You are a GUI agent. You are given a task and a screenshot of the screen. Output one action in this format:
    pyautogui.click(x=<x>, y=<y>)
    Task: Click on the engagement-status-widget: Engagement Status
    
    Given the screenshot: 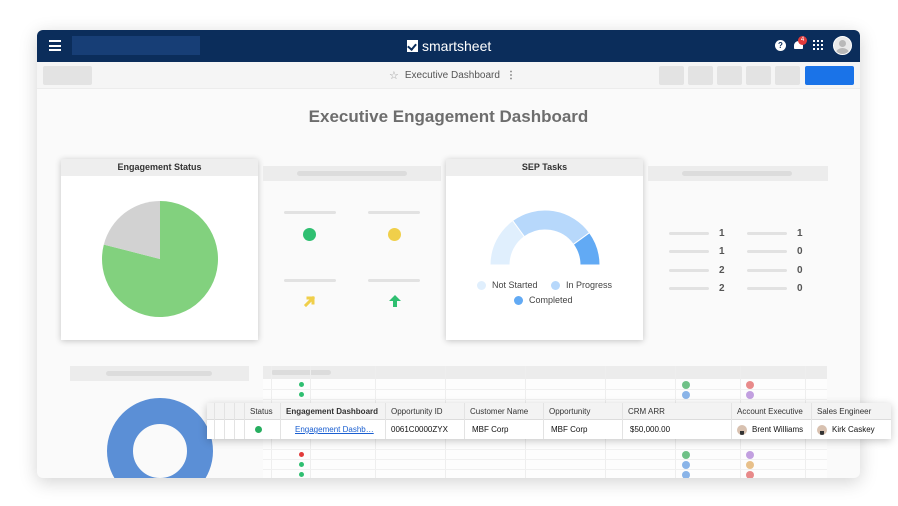 What is the action you would take?
    pyautogui.click(x=159, y=249)
    